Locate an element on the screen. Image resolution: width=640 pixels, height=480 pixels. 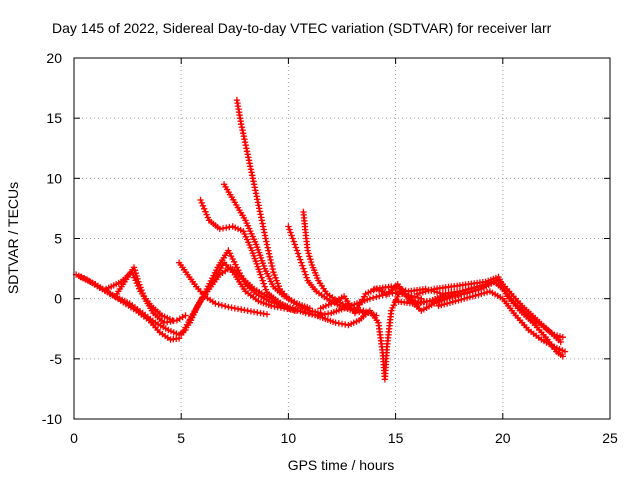
y-axis-label: SDTVAR / TECUs is located at coordinates (13, 238).